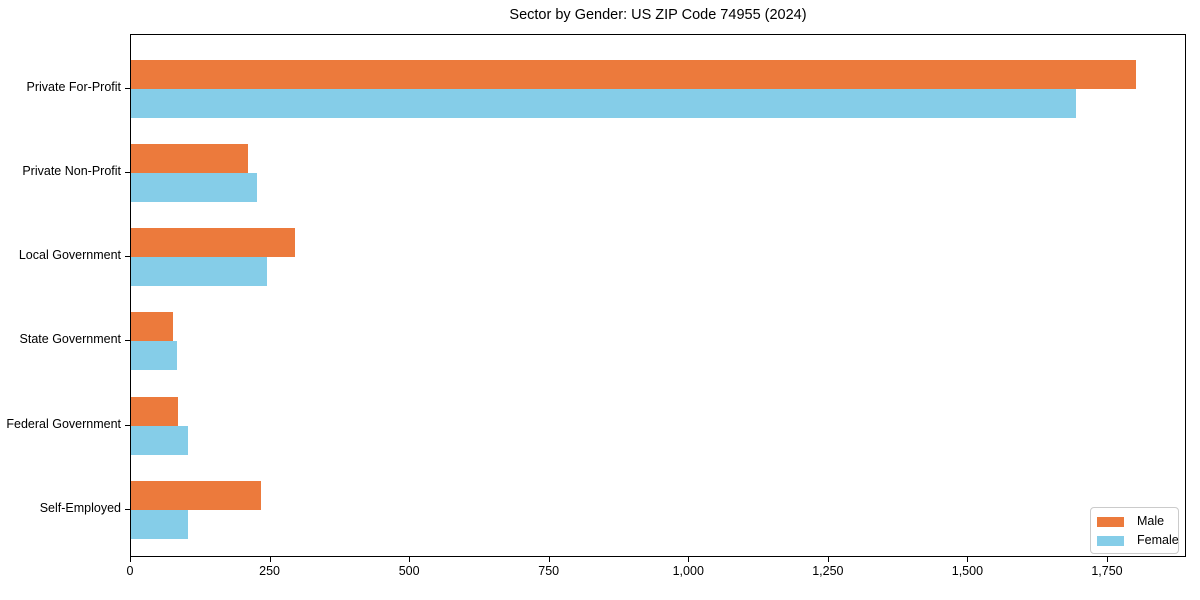 The width and height of the screenshot is (1200, 600). Describe the element at coordinates (70, 339) in the screenshot. I see `y-axis-category-label: State Government` at that location.